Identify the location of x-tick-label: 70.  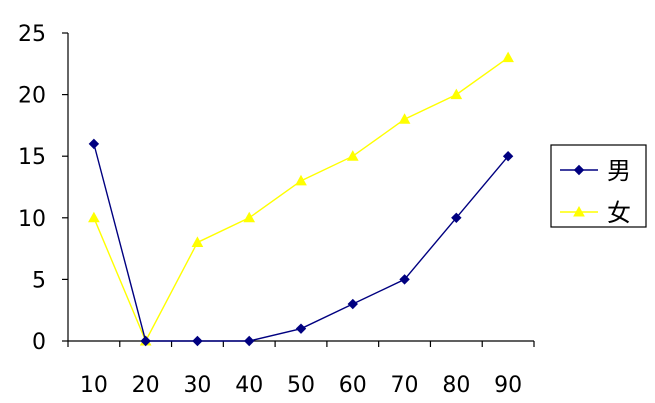
(405, 385).